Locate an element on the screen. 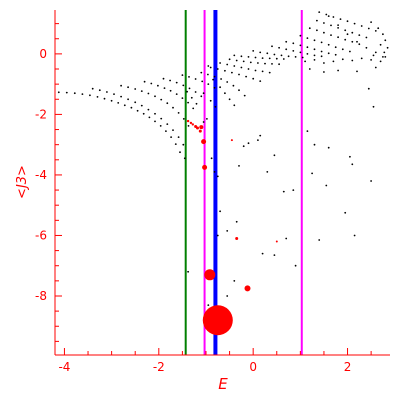 Image resolution: width=400 pixels, height=404 pixels. y-tick-label-1: -6 is located at coordinates (41, 235).